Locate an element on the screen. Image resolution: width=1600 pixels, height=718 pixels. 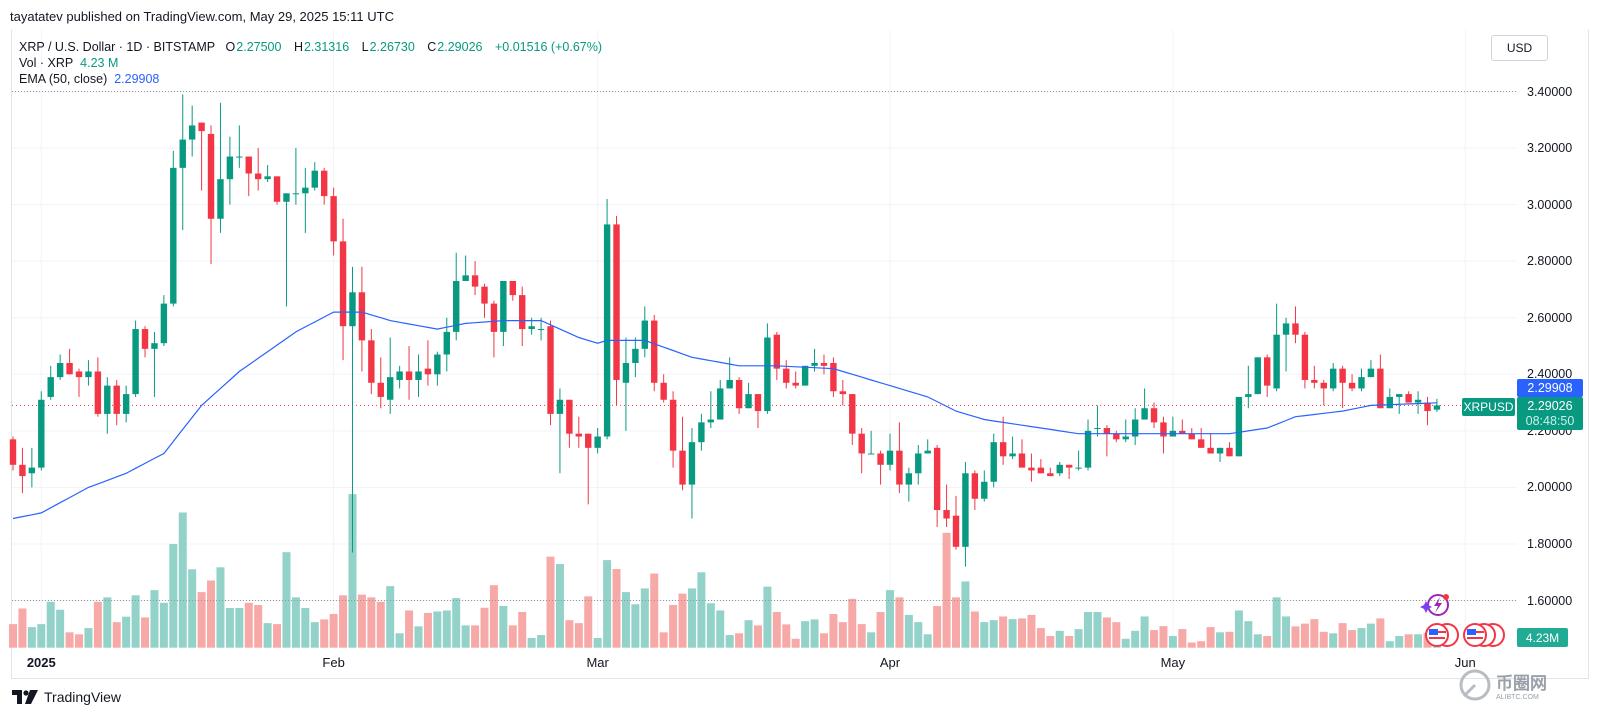
volume-label: Vol · XRP is located at coordinates (46, 63).